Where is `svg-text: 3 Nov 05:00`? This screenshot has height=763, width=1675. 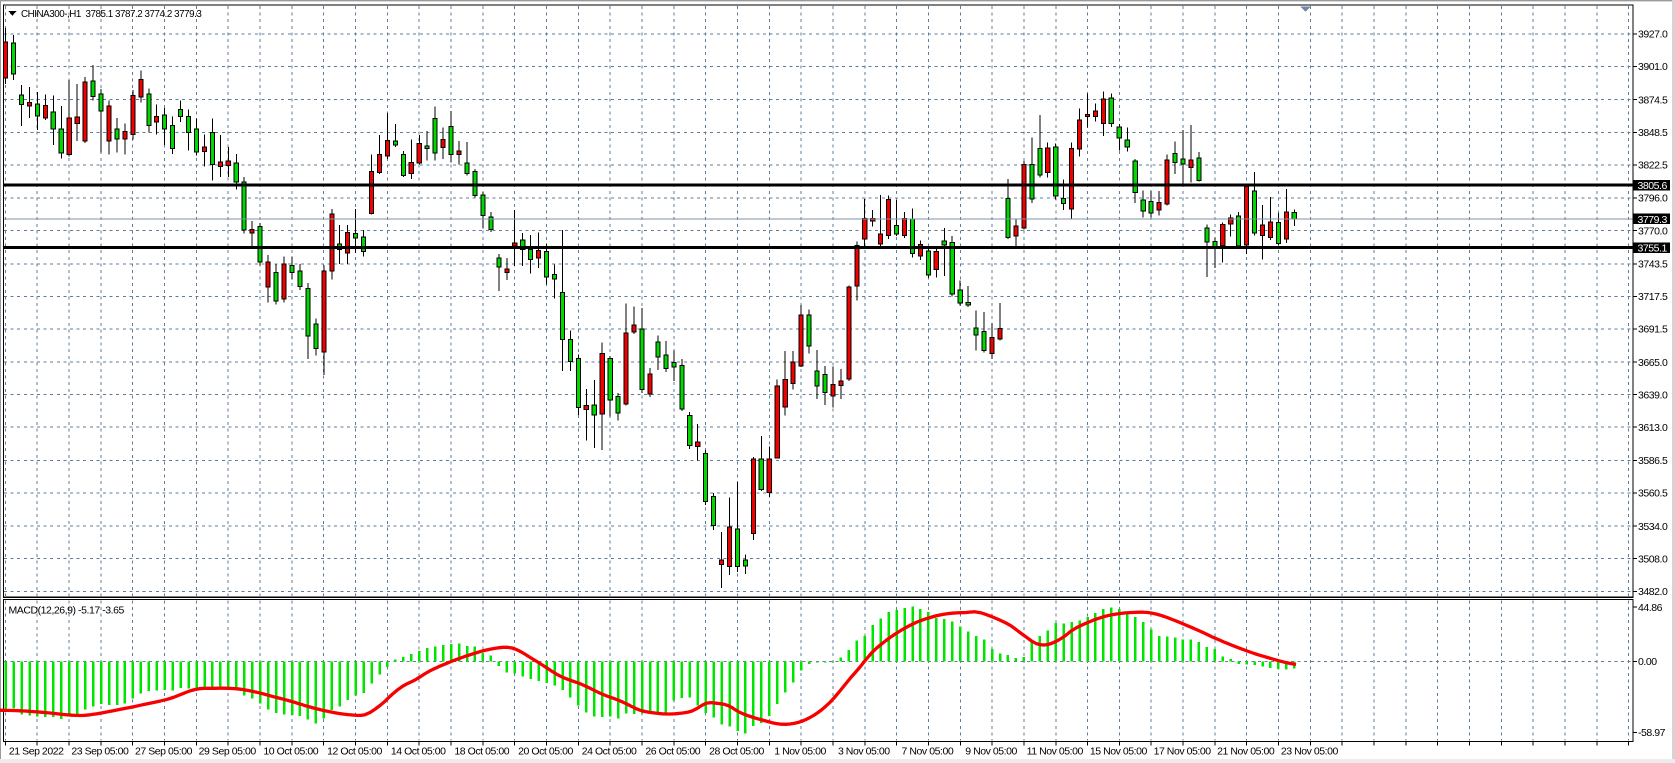 svg-text: 3 Nov 05:00 is located at coordinates (864, 752).